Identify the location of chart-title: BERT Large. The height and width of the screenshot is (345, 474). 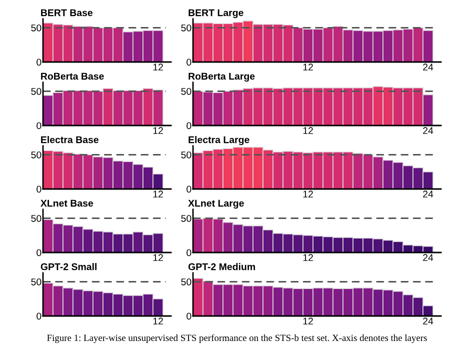
(216, 13).